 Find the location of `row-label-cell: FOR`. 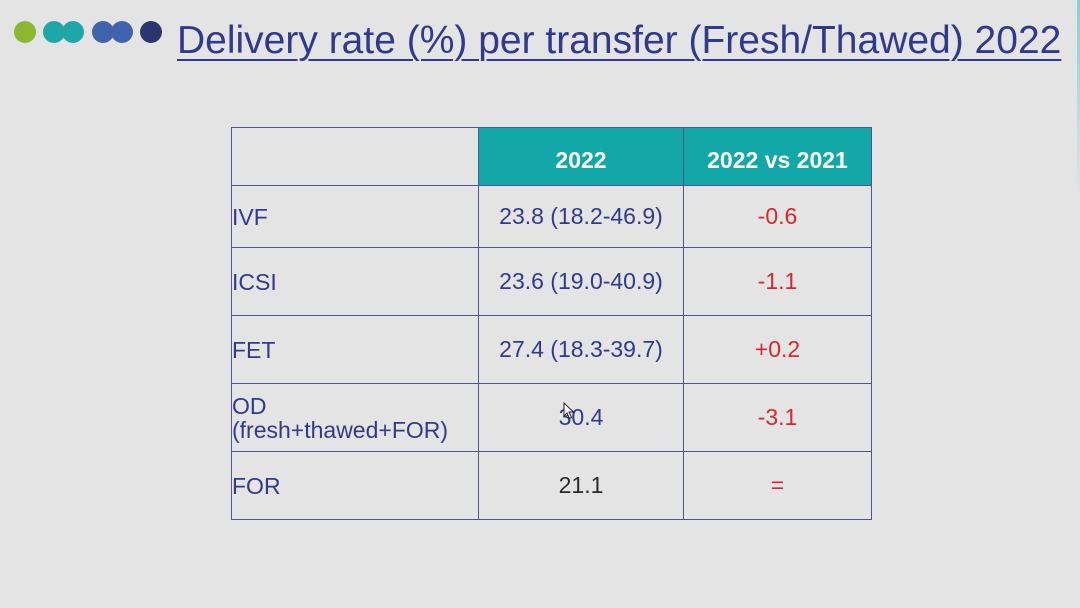

row-label-cell: FOR is located at coordinates (355, 485).